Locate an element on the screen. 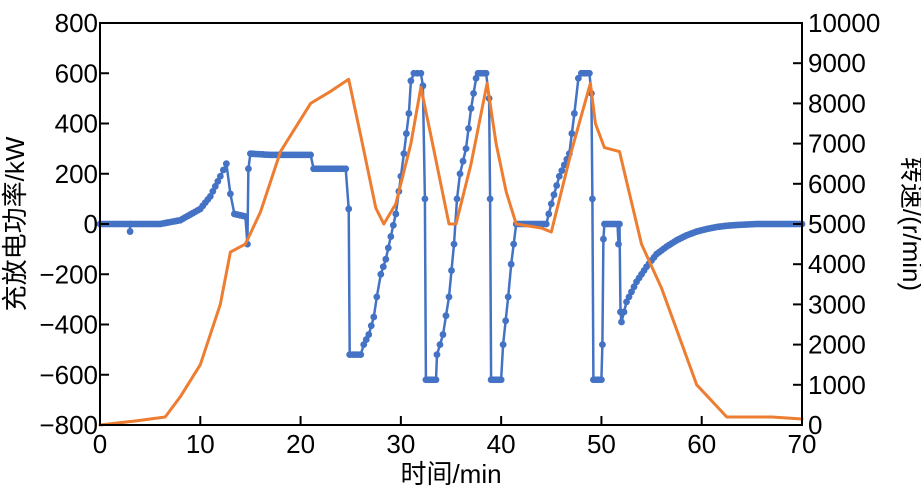 The height and width of the screenshot is (487, 921). left-y-tick-label: 0 is located at coordinates (91, 224).